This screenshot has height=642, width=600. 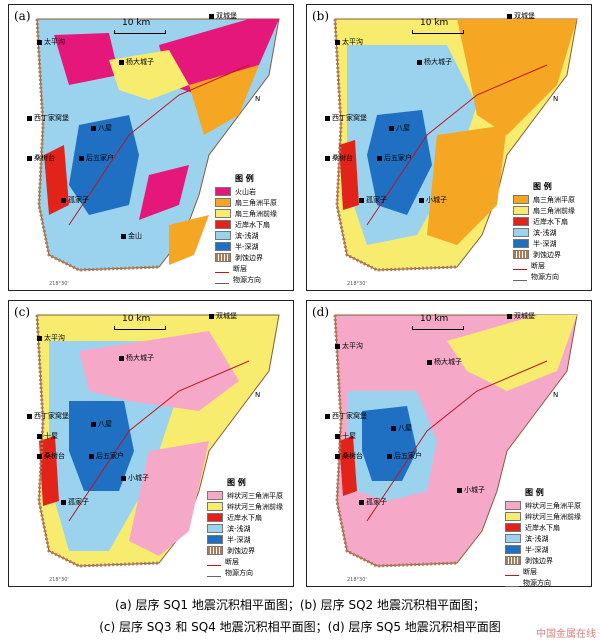 What do you see at coordinates (566, 634) in the screenshot?
I see `watermark: 中国金属在线` at bounding box center [566, 634].